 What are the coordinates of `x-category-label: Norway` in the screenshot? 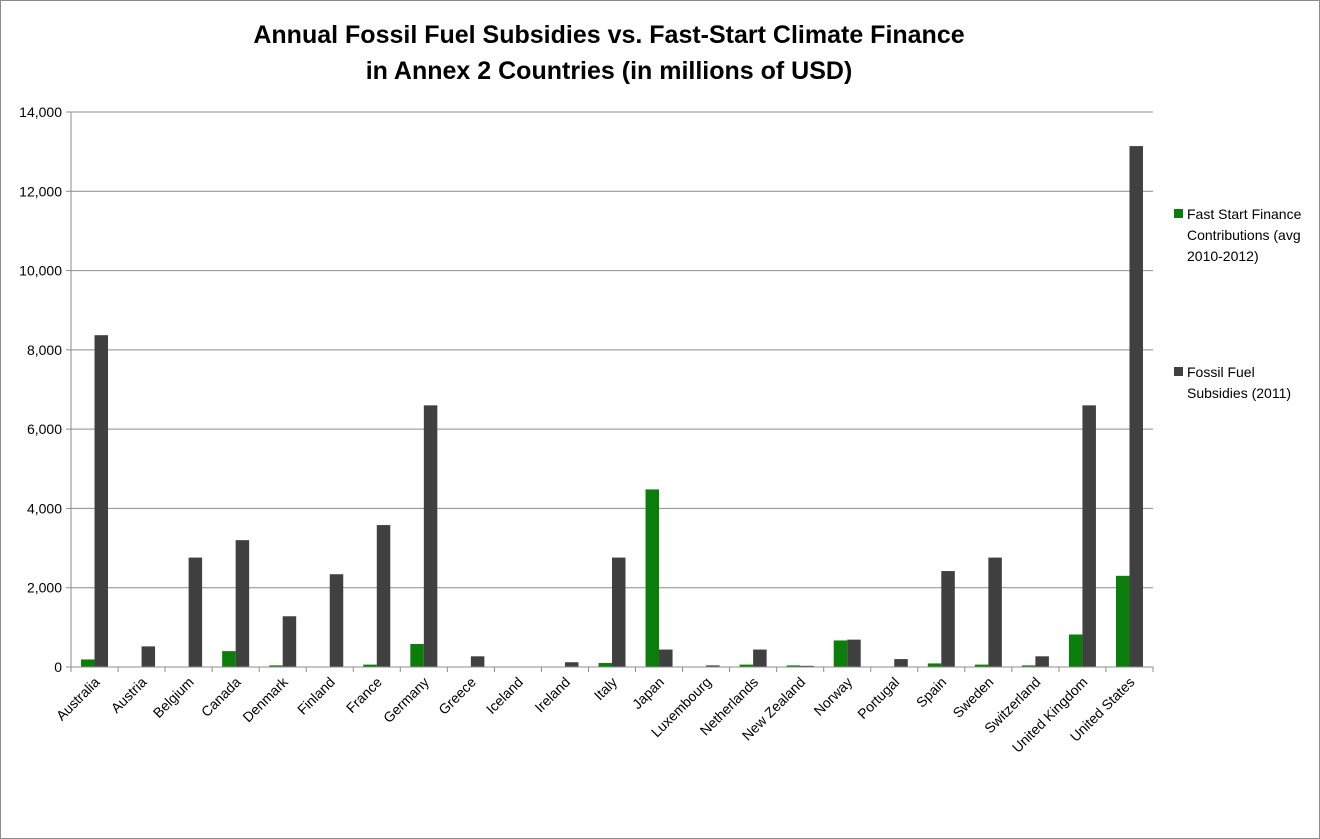 It's located at (832, 696).